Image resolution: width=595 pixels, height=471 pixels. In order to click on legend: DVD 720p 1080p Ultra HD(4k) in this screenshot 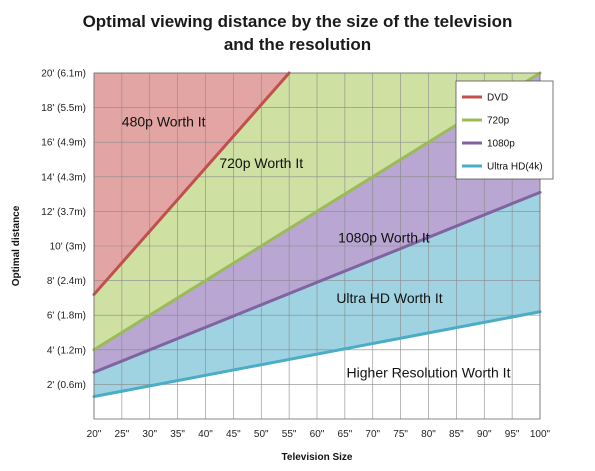, I will do `click(504, 130)`.